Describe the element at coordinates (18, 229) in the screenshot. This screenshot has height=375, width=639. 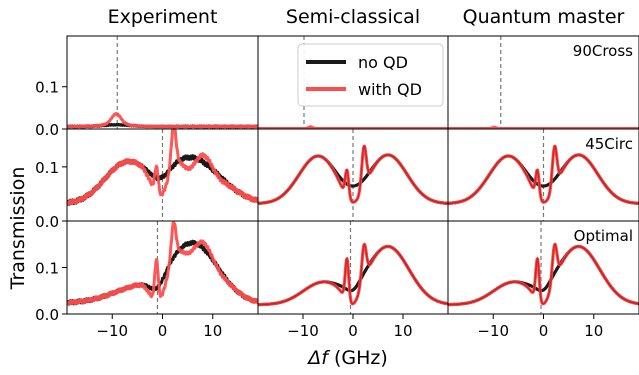
I see `y-axis-label: Transmission` at that location.